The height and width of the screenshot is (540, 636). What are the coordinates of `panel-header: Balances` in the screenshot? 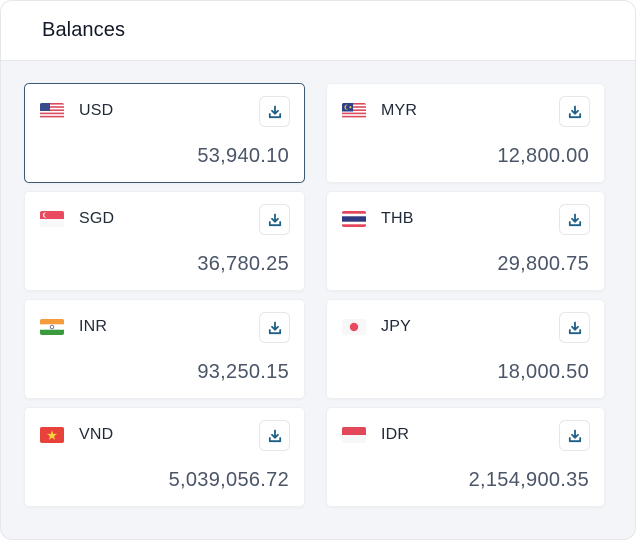 It's located at (318, 31).